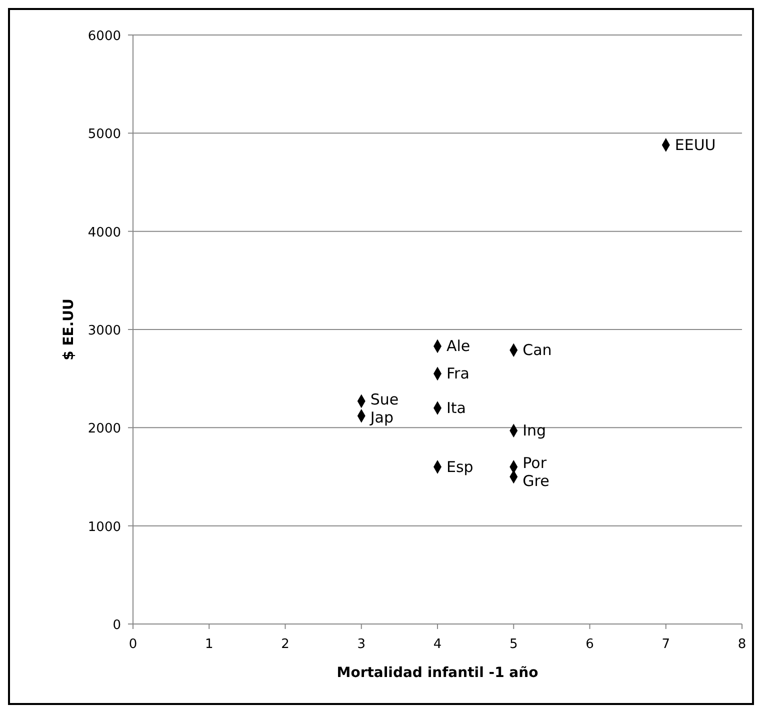  I want to click on annotation: Esp, so click(460, 467).